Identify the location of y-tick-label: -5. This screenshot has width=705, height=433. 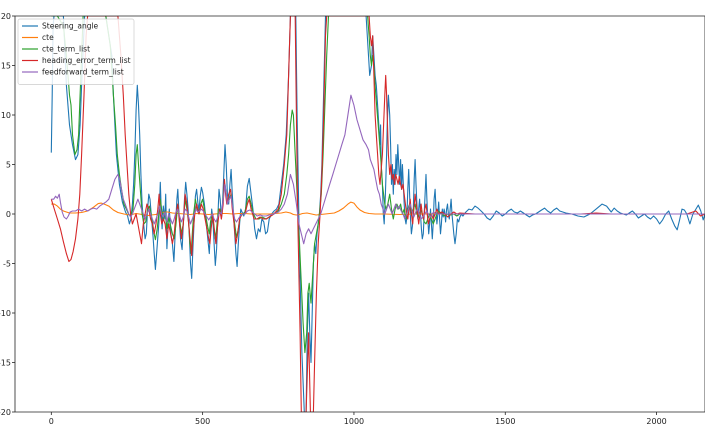
(7, 264).